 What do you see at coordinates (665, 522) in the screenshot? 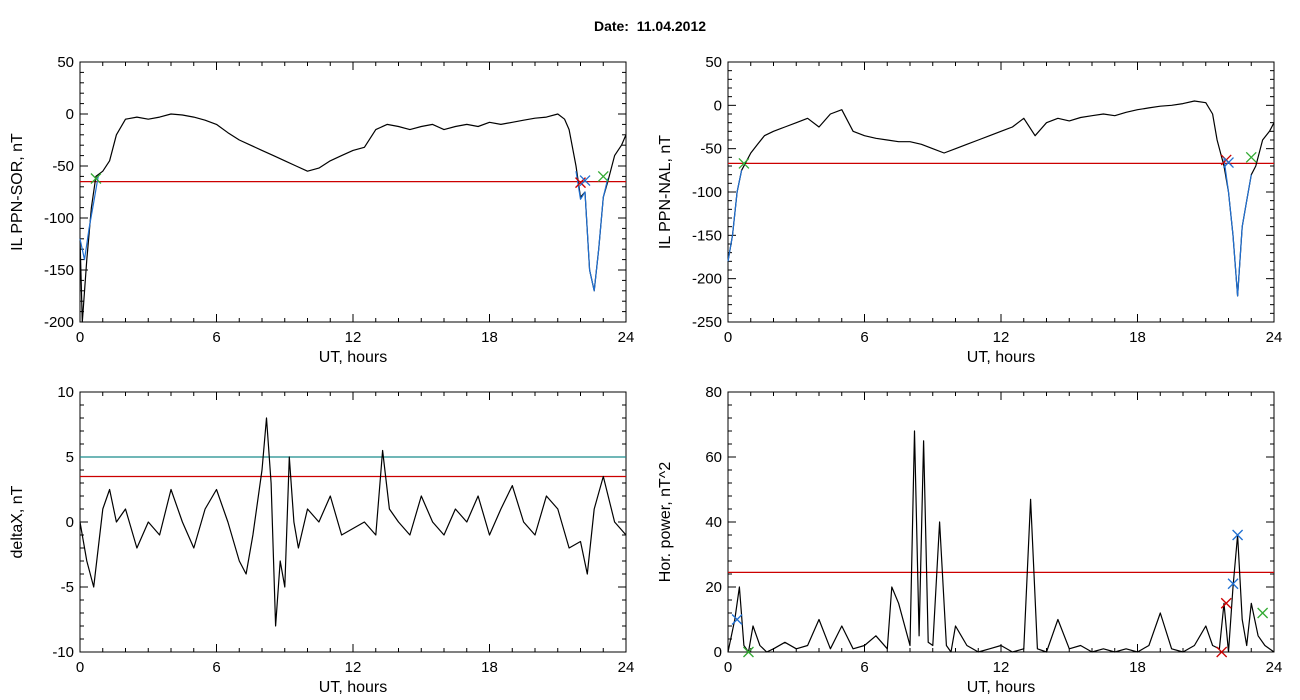
I see `y-axis-label: Hor. power, nT^2` at bounding box center [665, 522].